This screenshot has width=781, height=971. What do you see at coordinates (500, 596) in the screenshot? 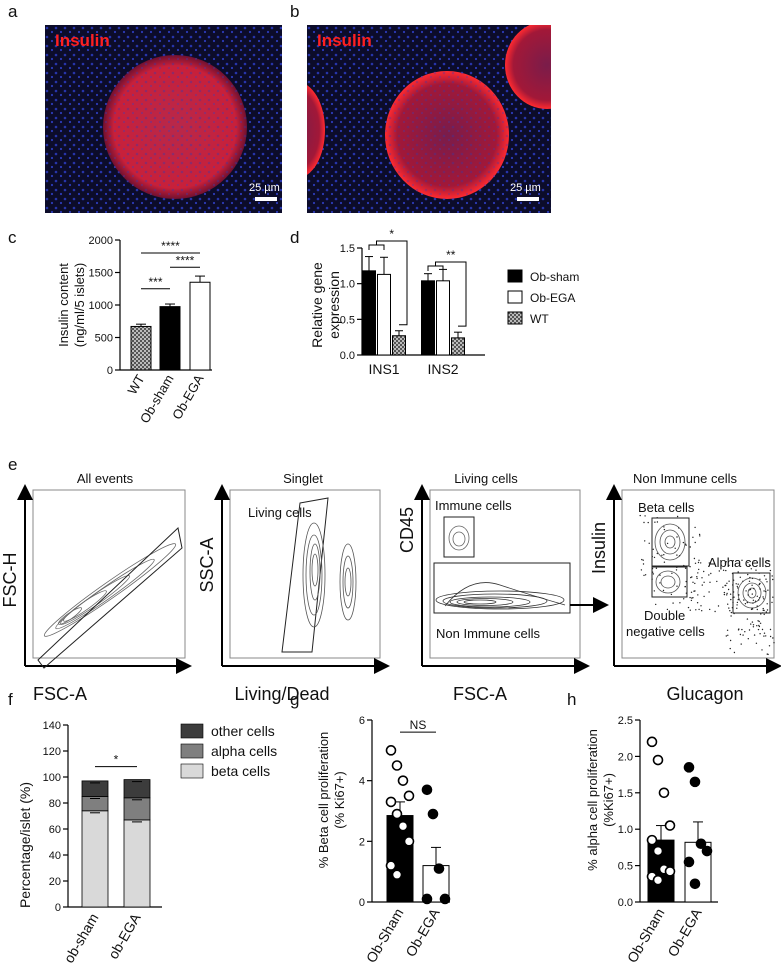
I see `flow-plot-3-nonimmune-contours` at bounding box center [500, 596].